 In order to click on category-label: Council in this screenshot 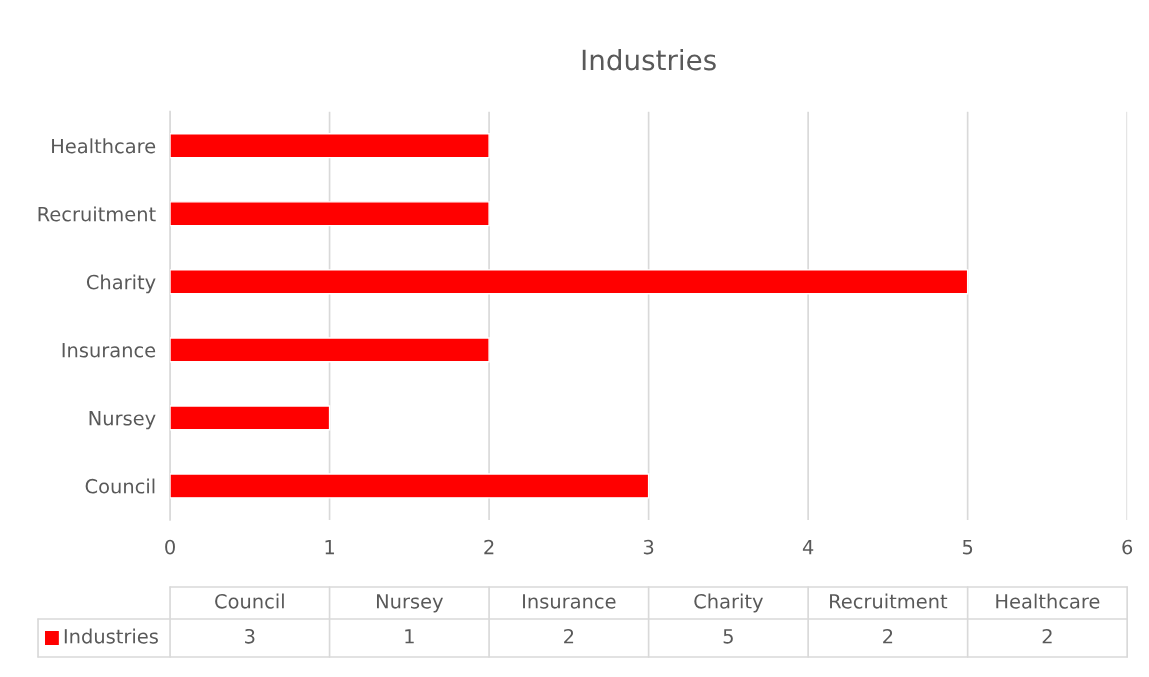, I will do `click(249, 601)`.